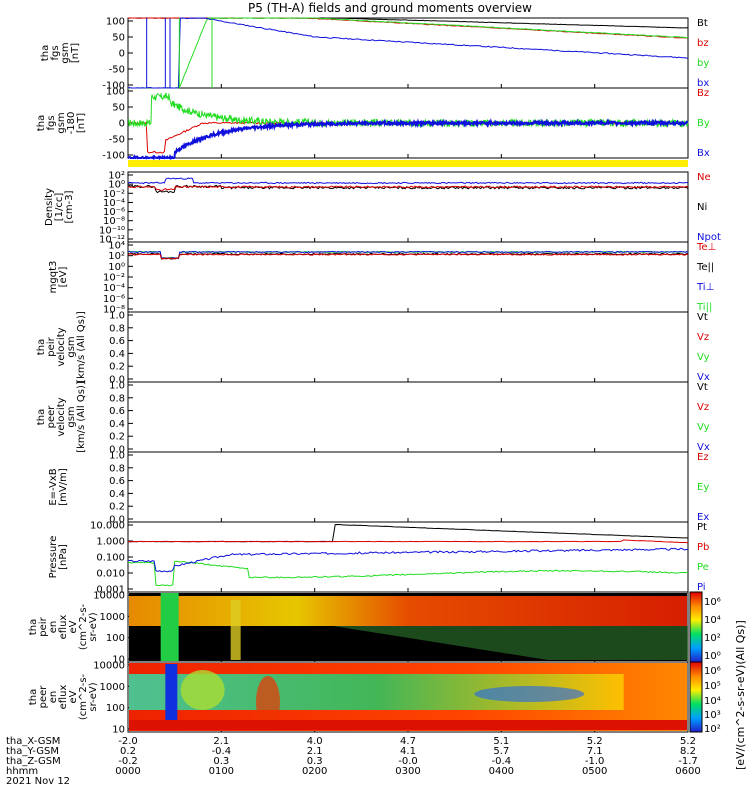 This screenshot has height=800, width=750. Describe the element at coordinates (408, 741) in the screenshot. I see `x-row-value: 4.7` at that location.